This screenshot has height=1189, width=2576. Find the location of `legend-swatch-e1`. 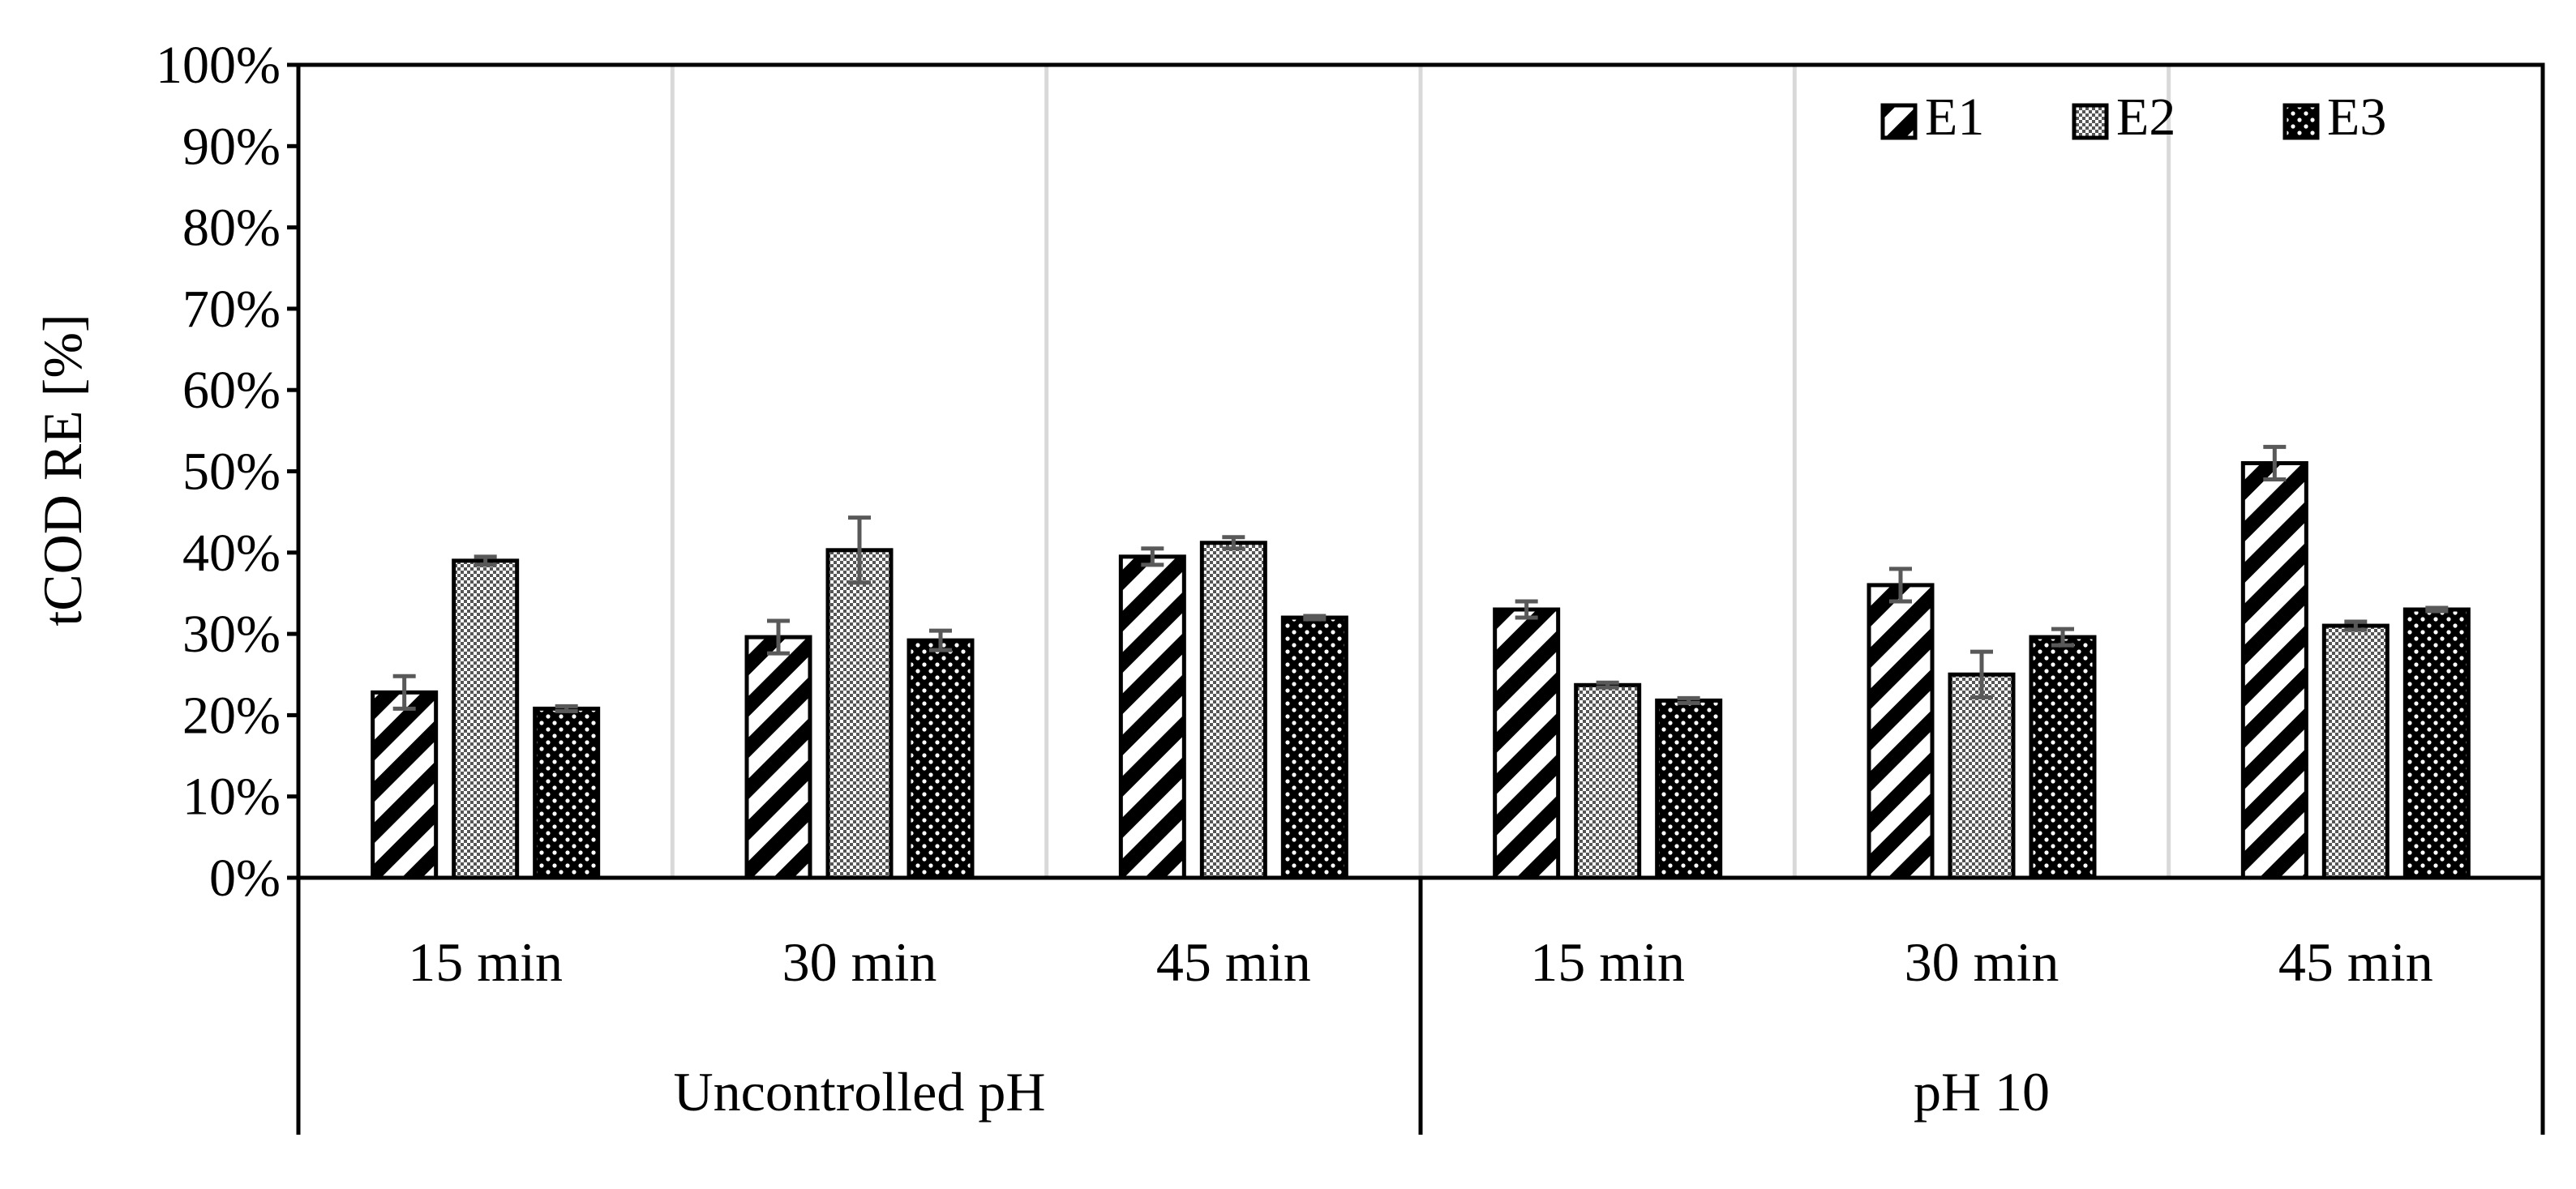

legend-swatch-e1 is located at coordinates (1899, 121).